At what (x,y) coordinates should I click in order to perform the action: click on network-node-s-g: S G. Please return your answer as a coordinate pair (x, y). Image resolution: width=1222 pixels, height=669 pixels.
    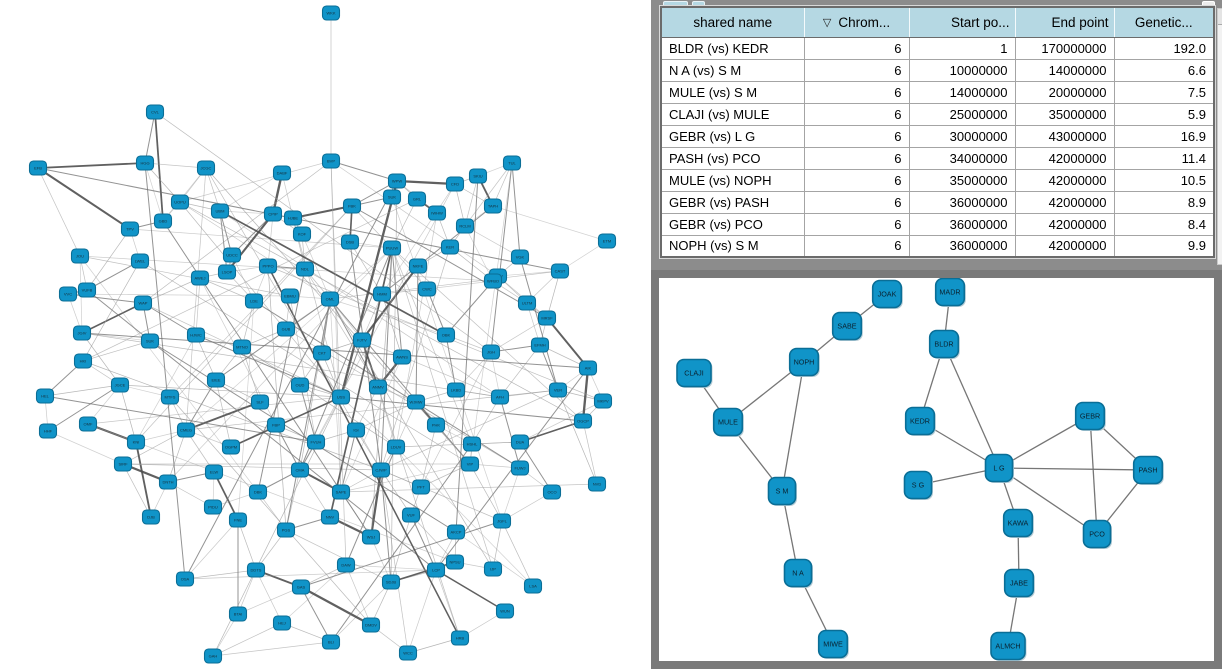
    Looking at the image, I should click on (918, 485).